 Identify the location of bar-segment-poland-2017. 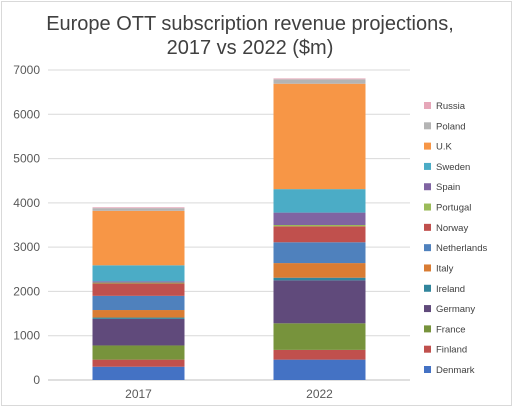
(138, 209).